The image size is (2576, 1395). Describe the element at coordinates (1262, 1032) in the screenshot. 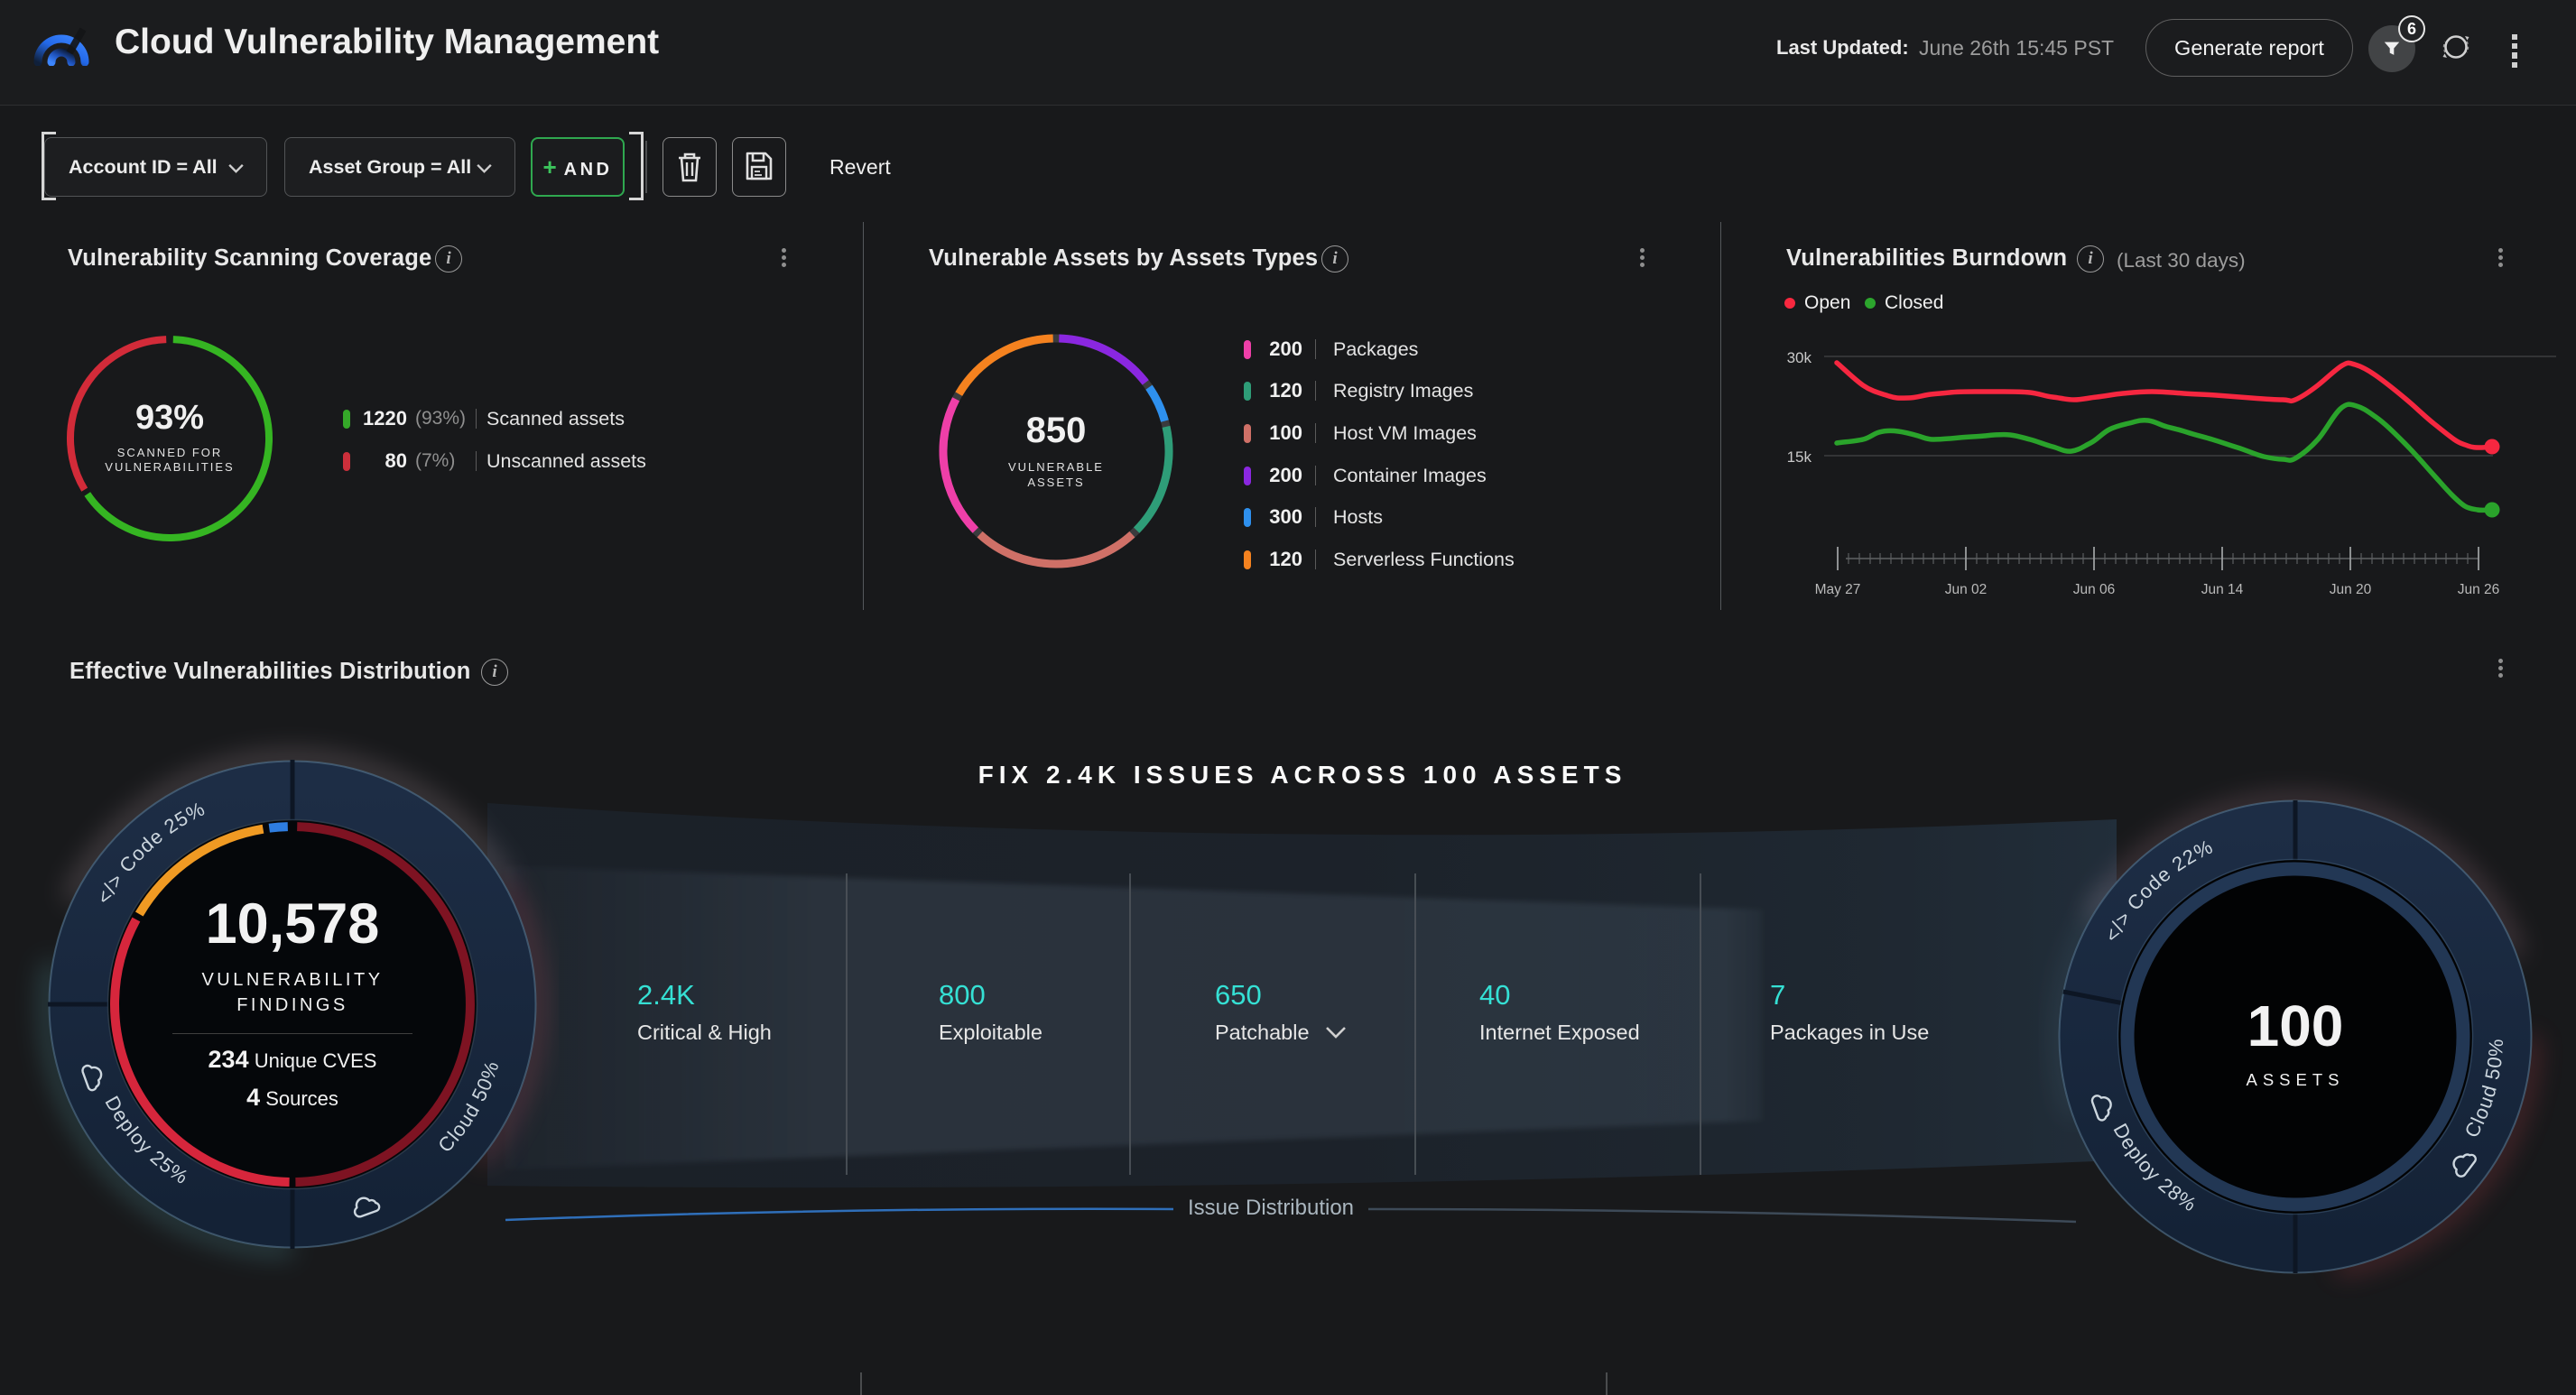

I see `svg-text: Patchable` at that location.